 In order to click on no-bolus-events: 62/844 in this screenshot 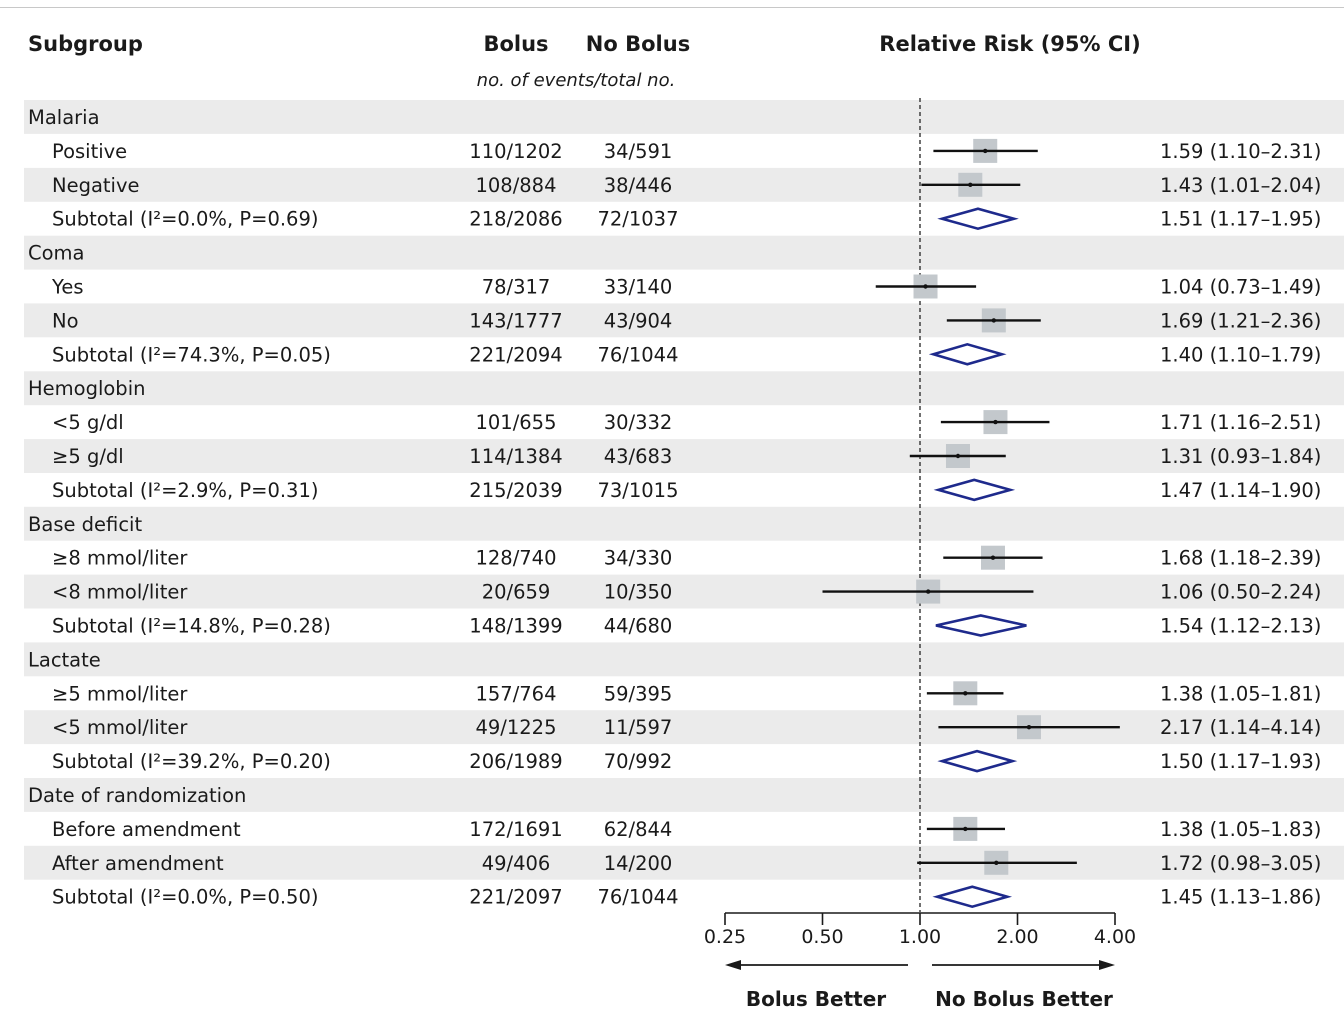, I will do `click(638, 829)`.